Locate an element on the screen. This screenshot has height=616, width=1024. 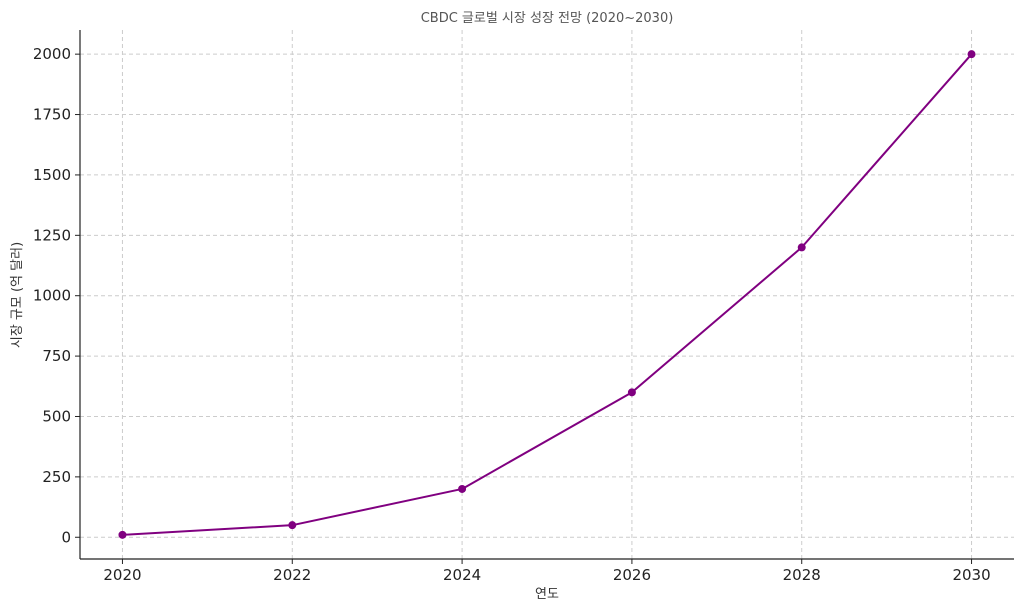
y-tick-label: 1000 is located at coordinates (52, 296).